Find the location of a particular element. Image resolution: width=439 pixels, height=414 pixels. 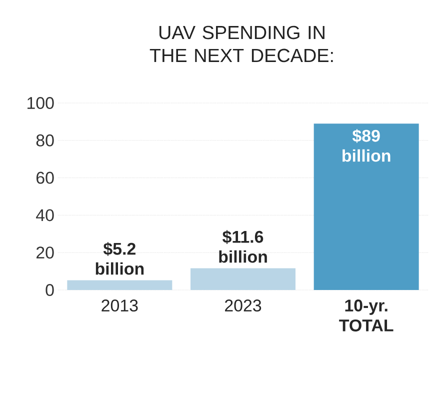

y-tick-label: 0 is located at coordinates (50, 290).